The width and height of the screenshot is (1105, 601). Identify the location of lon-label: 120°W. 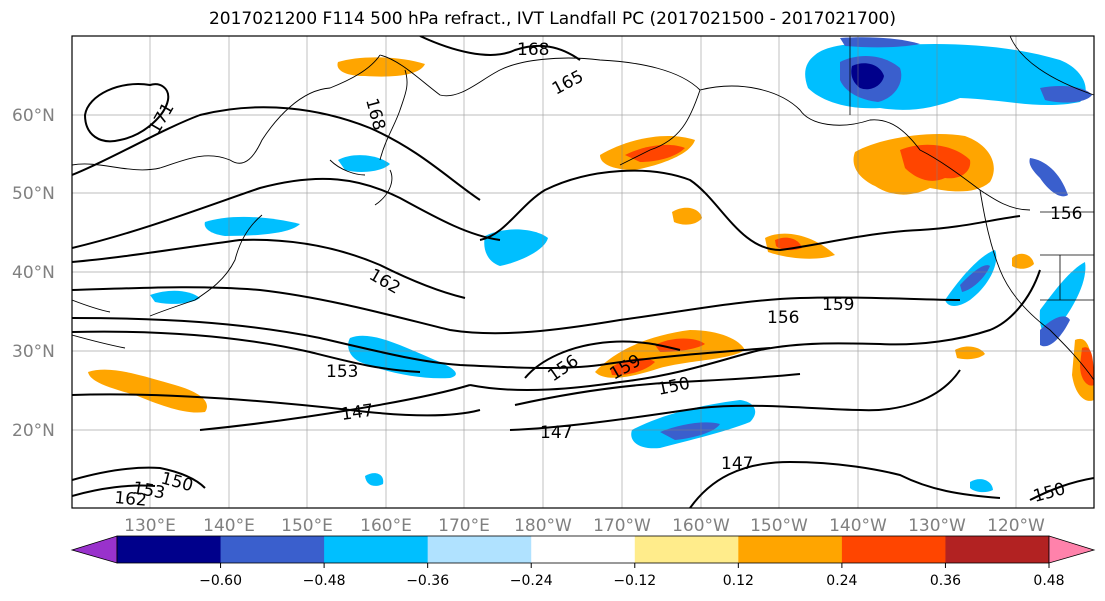
(1016, 526).